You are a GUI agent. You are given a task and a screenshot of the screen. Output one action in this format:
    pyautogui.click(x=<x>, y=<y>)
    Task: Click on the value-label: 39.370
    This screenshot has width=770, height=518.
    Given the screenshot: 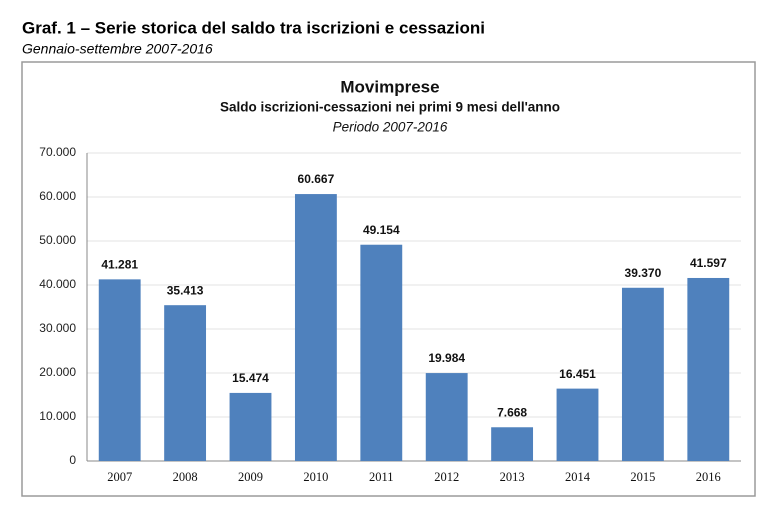 What is the action you would take?
    pyautogui.click(x=643, y=273)
    